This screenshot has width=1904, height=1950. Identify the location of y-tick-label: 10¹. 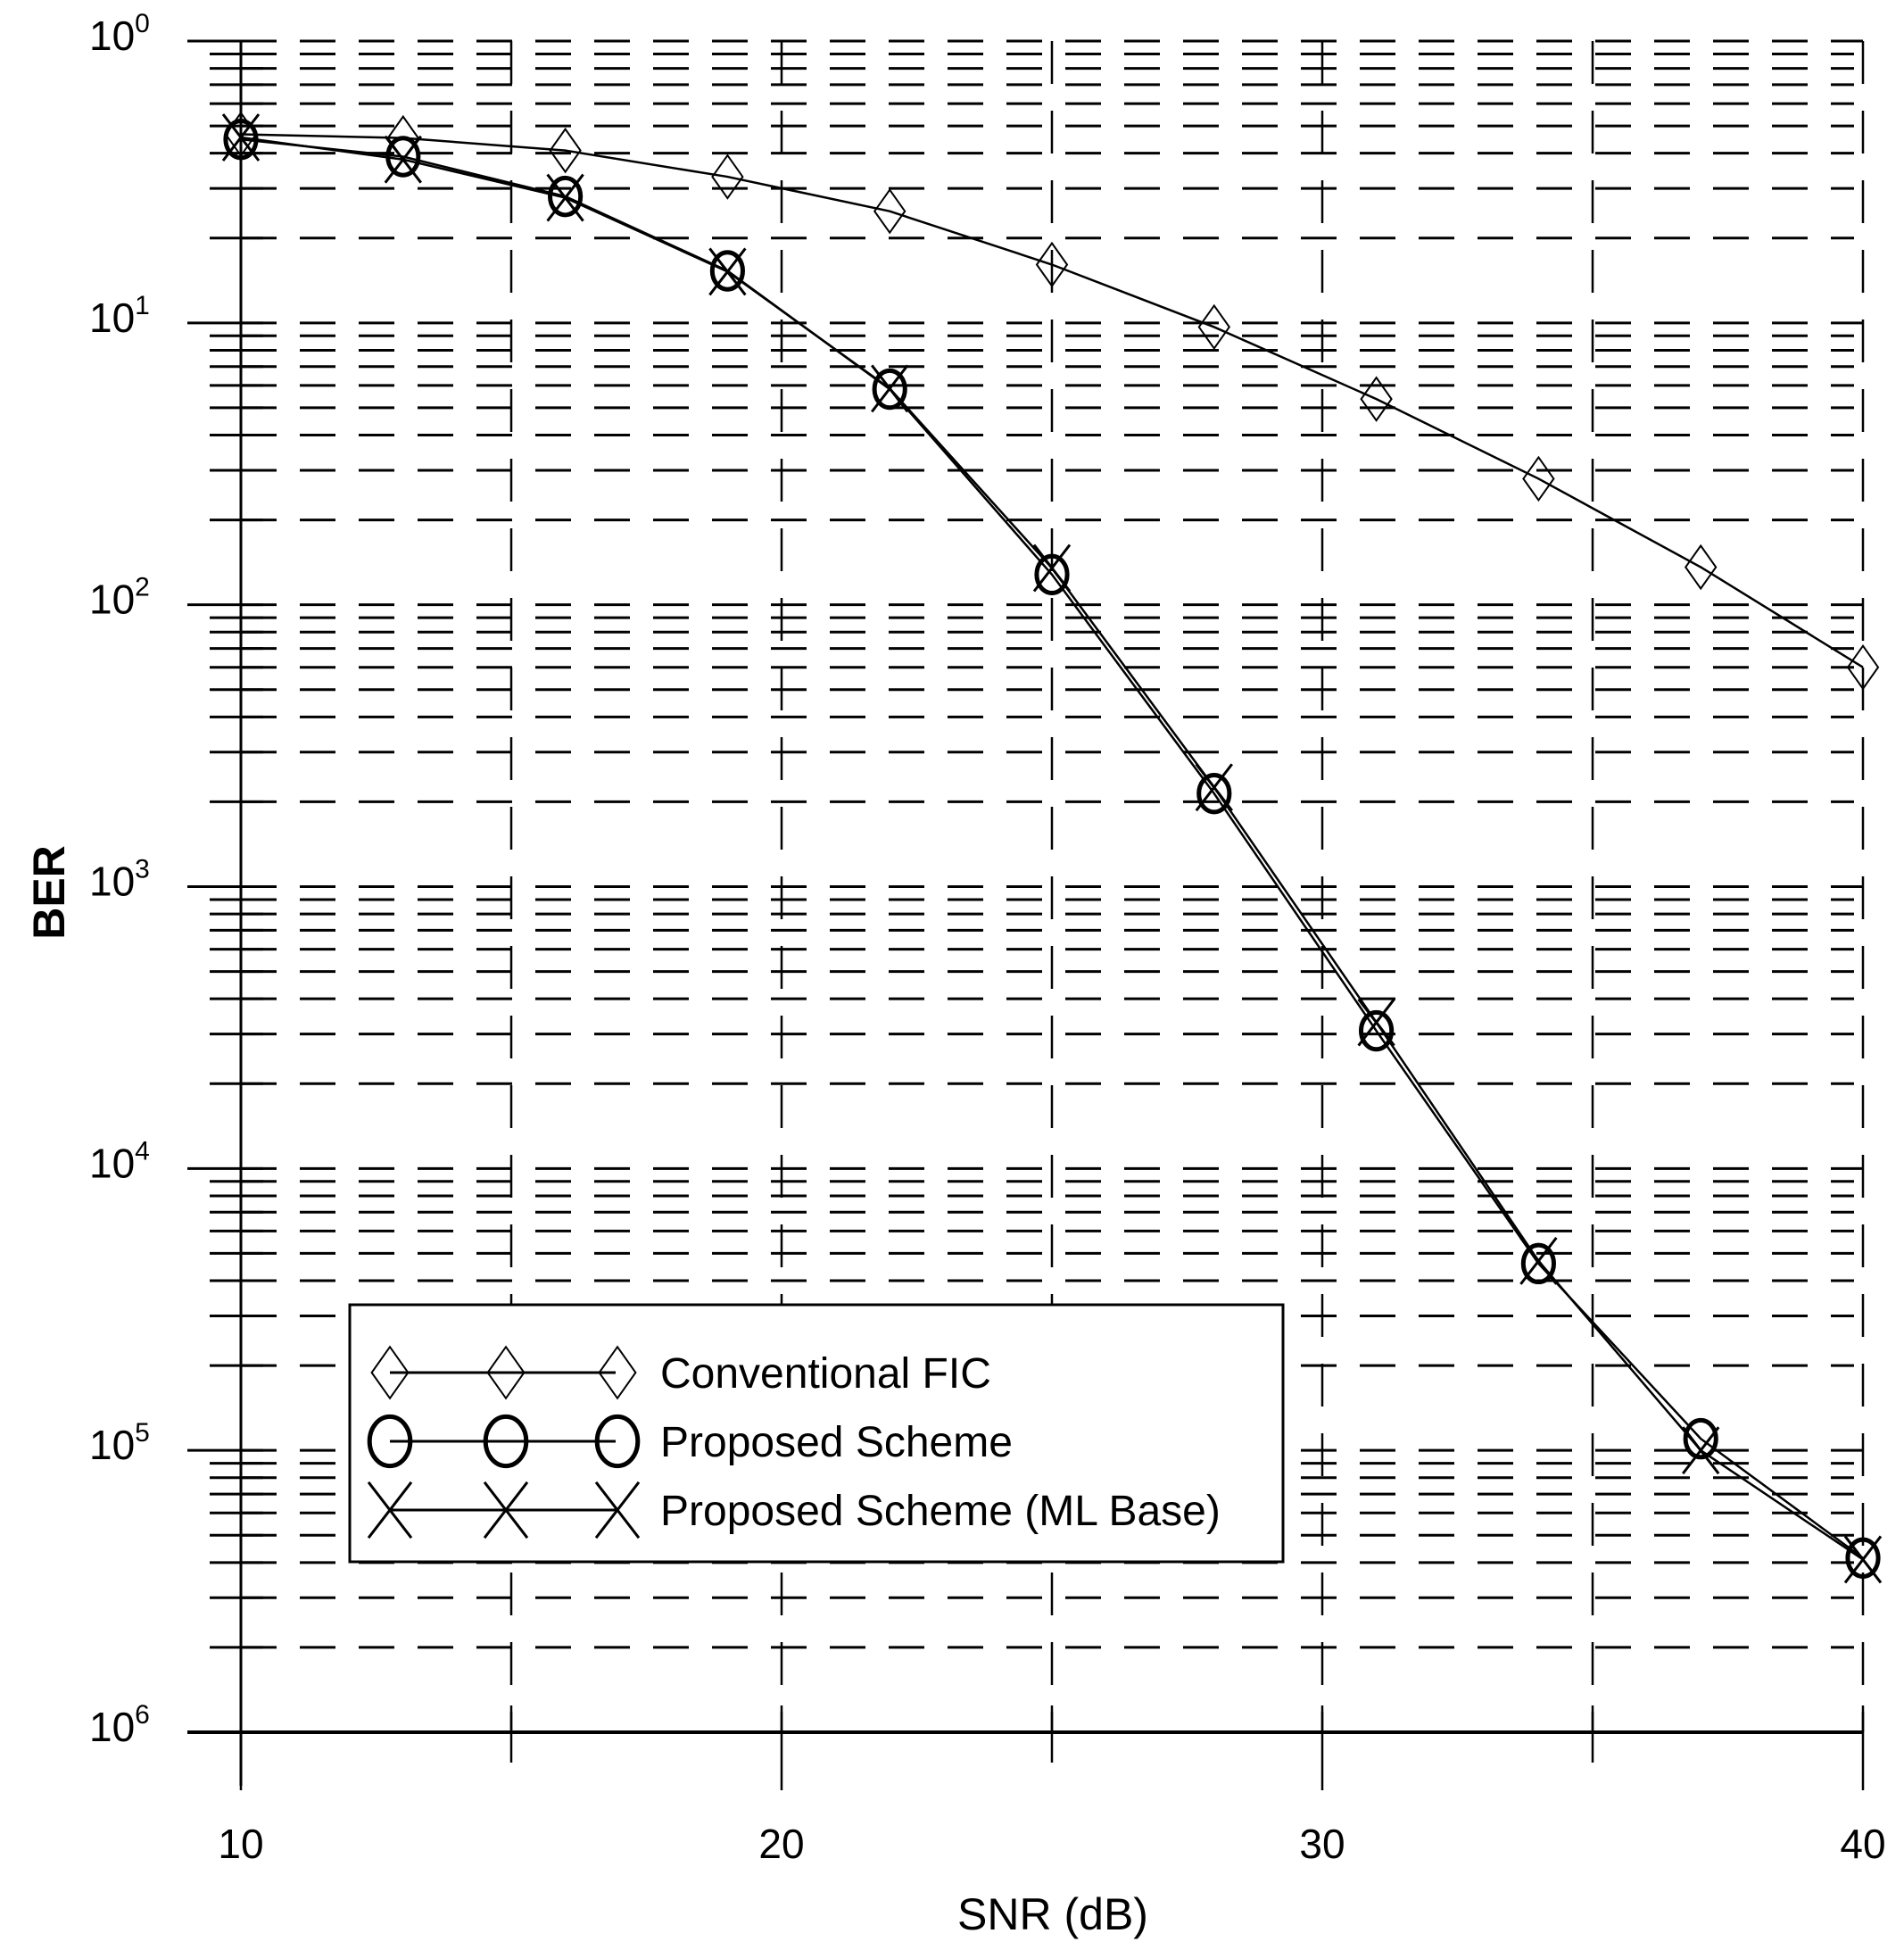
(119, 316).